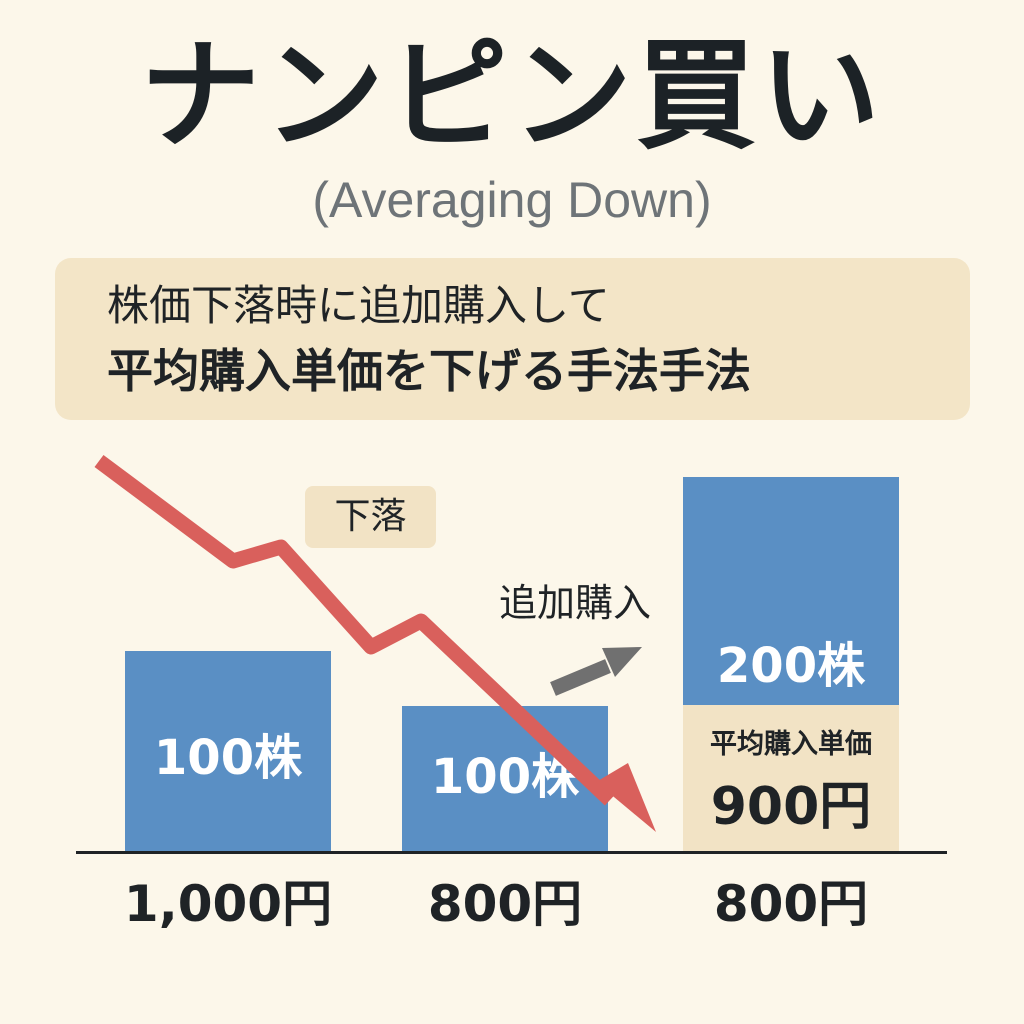  I want to click on fall-label: 下落, so click(370, 517).